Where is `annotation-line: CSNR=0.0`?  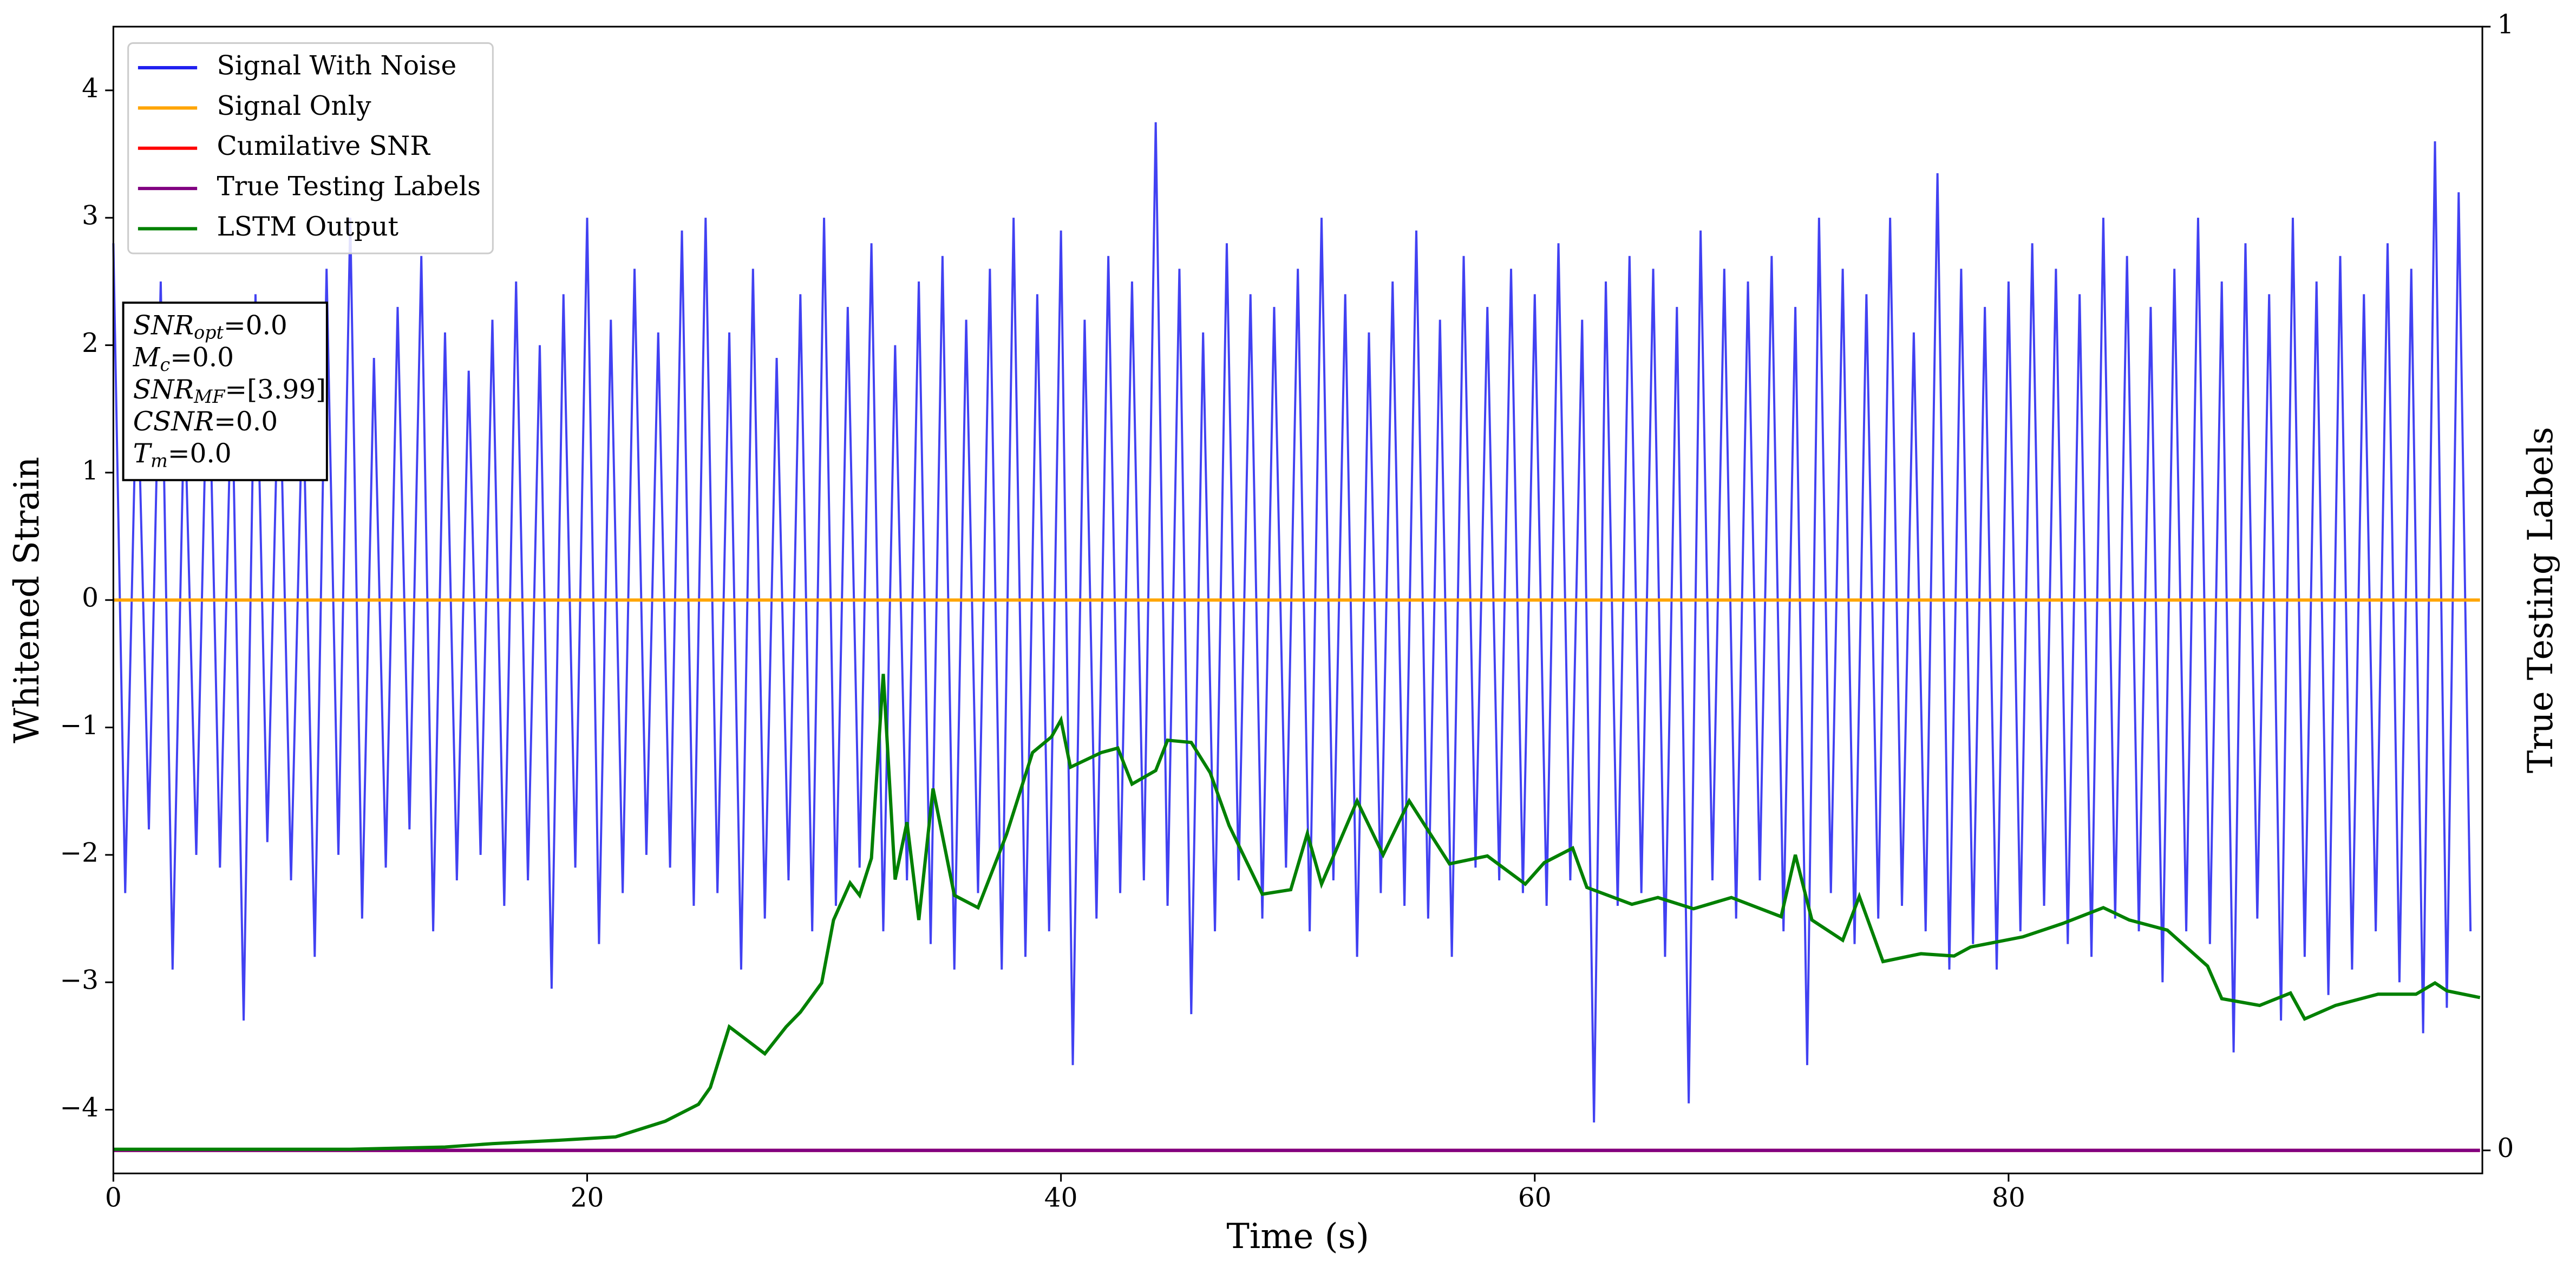 annotation-line: CSNR=0.0 is located at coordinates (206, 422).